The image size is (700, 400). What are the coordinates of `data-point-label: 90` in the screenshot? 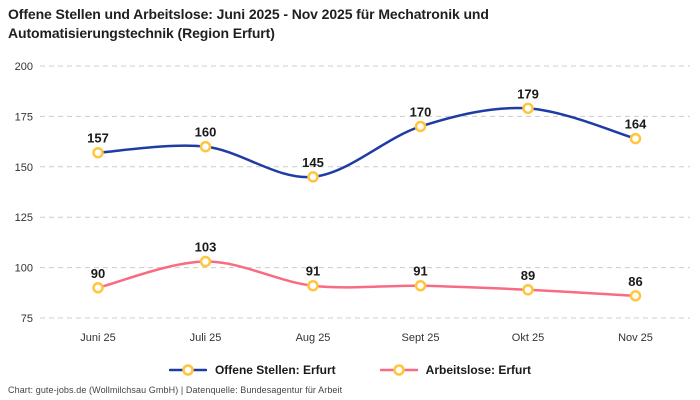 It's located at (98, 273).